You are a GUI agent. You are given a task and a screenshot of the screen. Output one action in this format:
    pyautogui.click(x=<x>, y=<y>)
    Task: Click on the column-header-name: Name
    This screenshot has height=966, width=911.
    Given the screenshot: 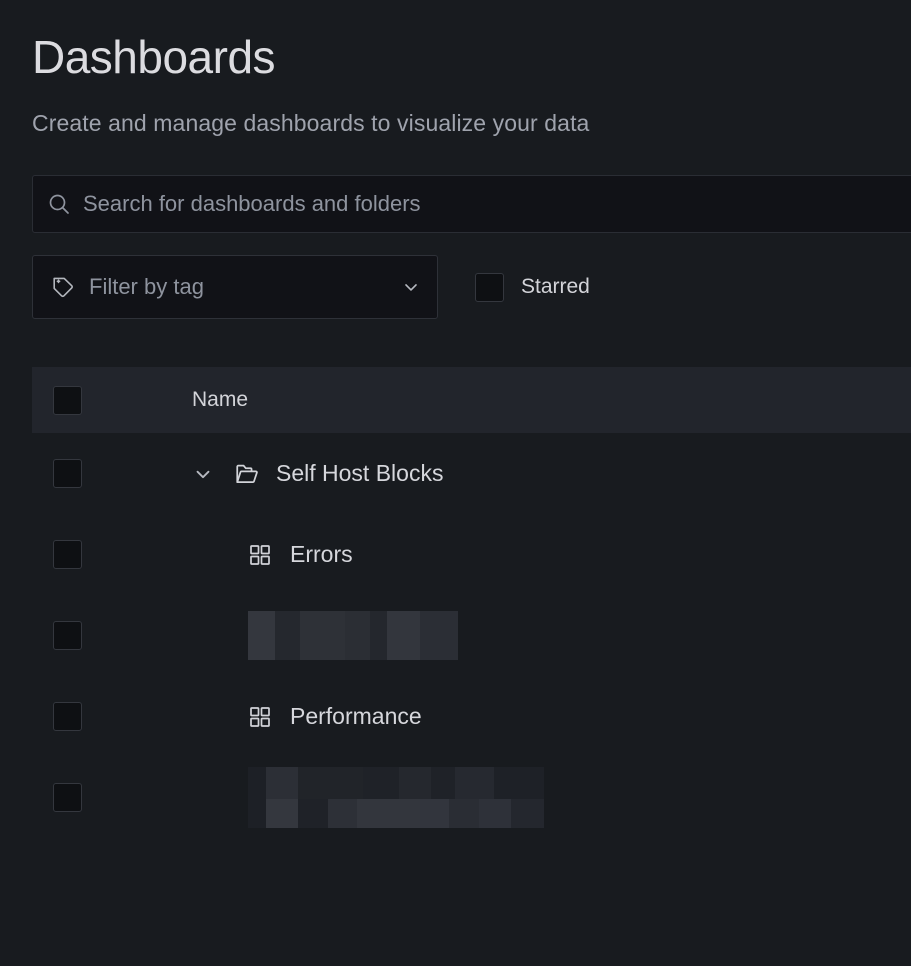 What is the action you would take?
    pyautogui.click(x=220, y=399)
    